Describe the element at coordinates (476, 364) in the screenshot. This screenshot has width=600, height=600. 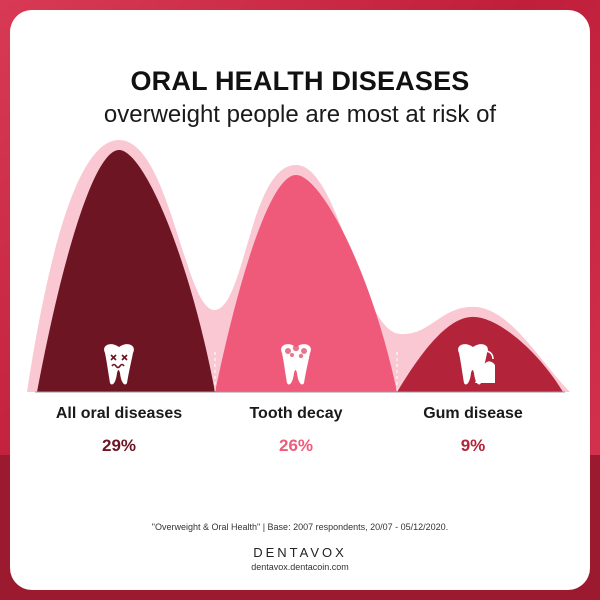
I see `gum-disease-tooth-icon` at that location.